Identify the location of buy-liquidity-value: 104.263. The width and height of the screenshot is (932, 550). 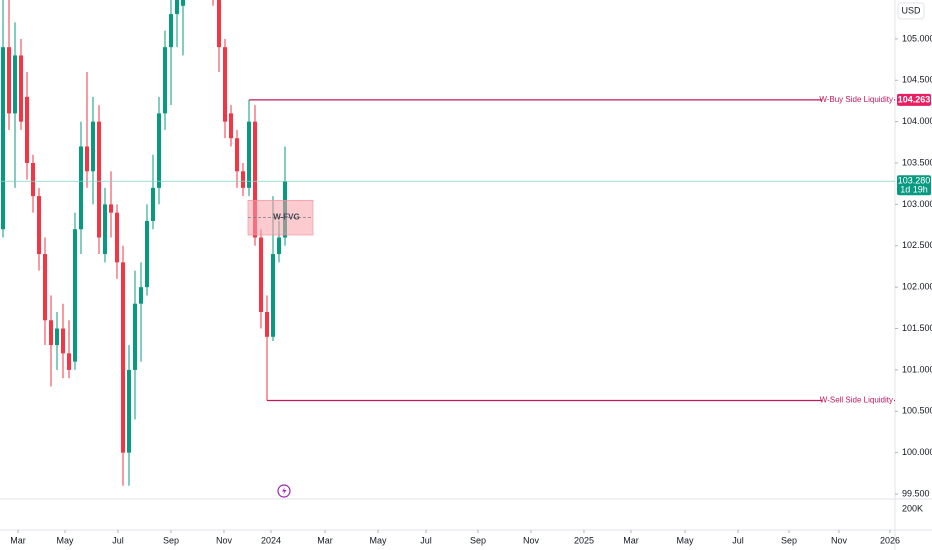
(914, 99).